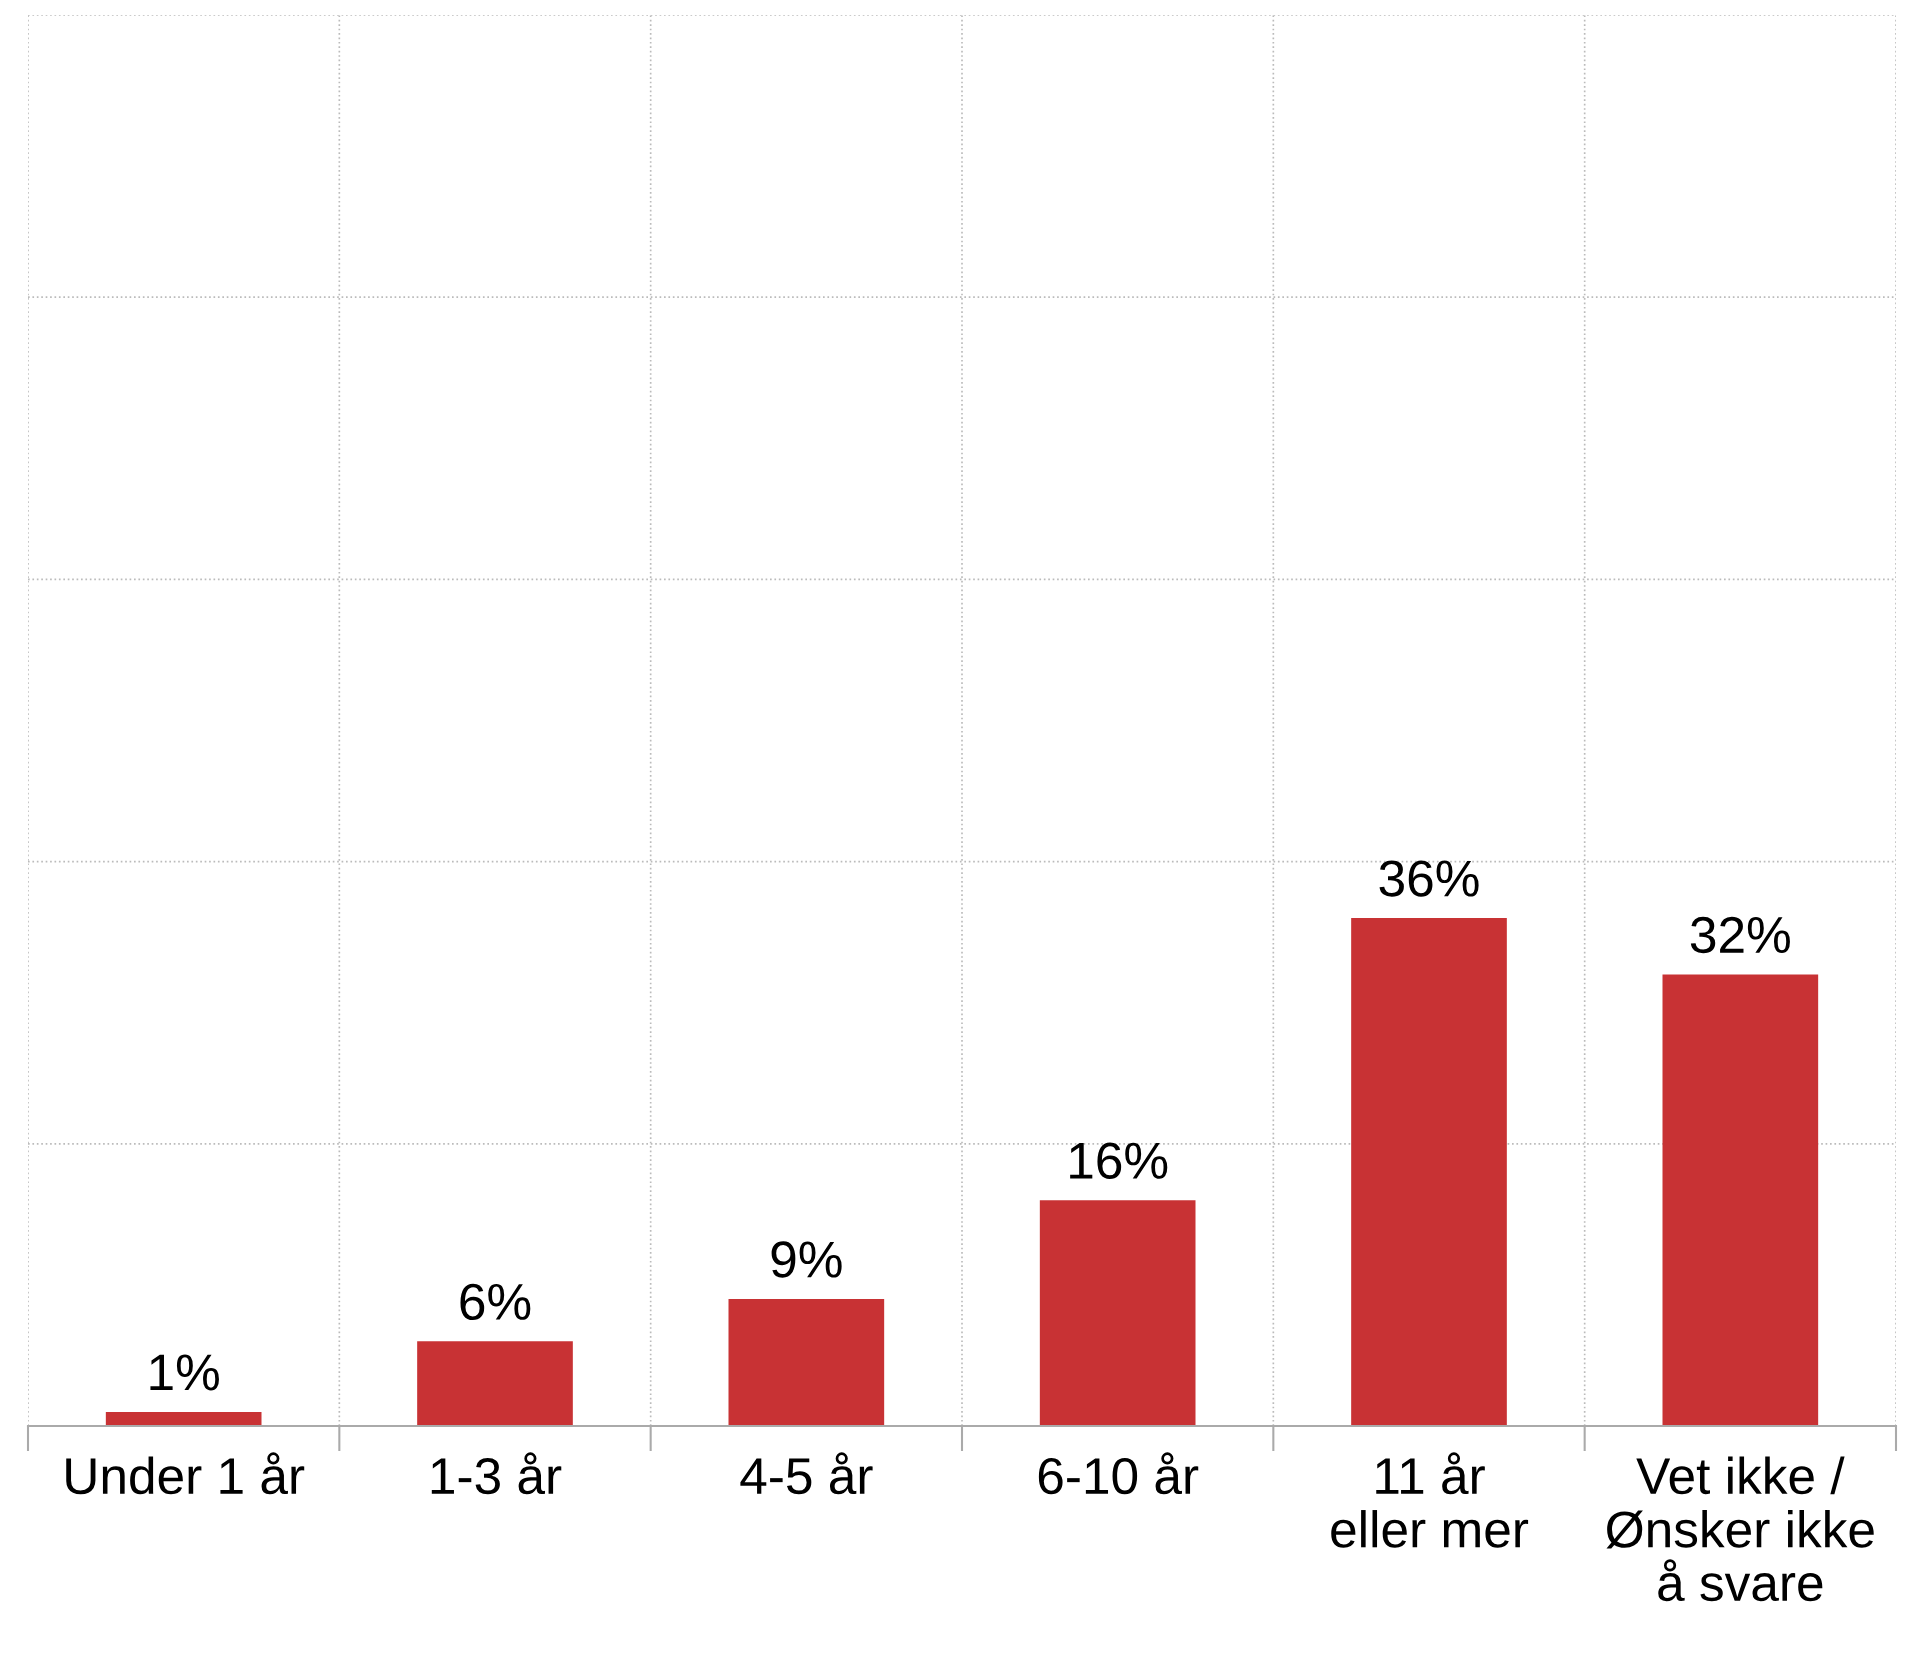 Image resolution: width=1911 pixels, height=1658 pixels. What do you see at coordinates (1740, 935) in the screenshot?
I see `data-label: 32%` at bounding box center [1740, 935].